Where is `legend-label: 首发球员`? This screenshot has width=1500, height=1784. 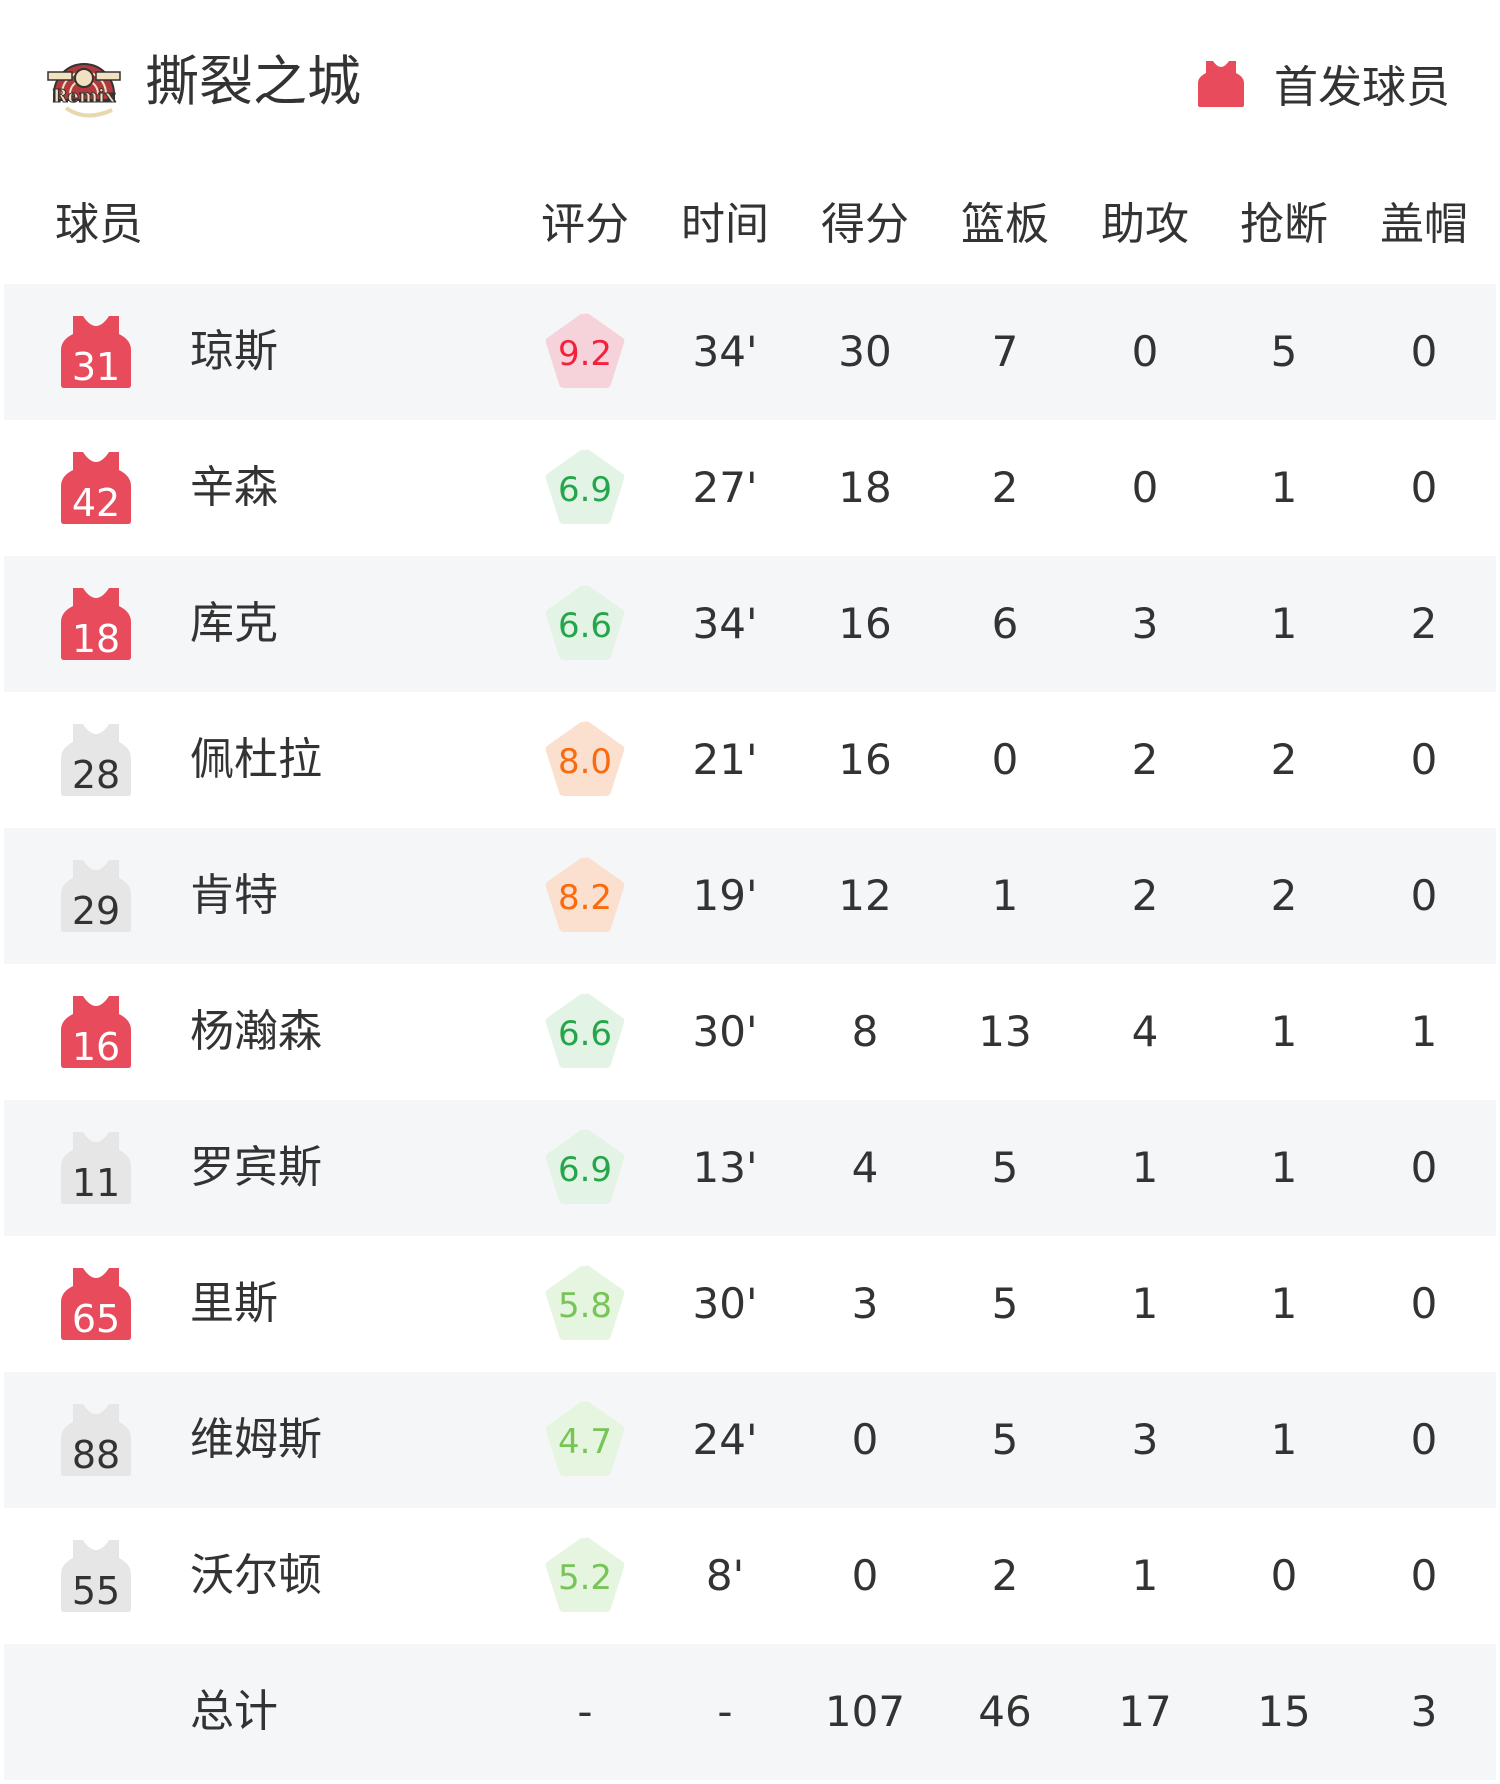 legend-label: 首发球员 is located at coordinates (1362, 87).